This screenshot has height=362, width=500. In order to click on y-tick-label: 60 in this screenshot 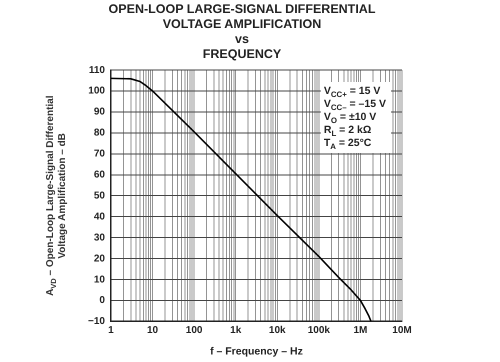, I will do `click(100, 175)`.